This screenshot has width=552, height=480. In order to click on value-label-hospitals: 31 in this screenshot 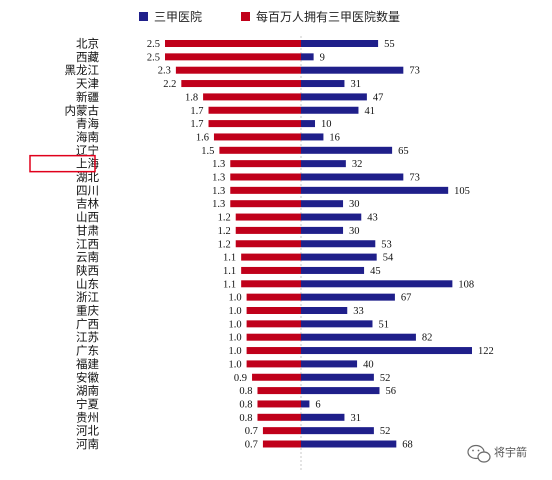, I will do `click(355, 418)`.